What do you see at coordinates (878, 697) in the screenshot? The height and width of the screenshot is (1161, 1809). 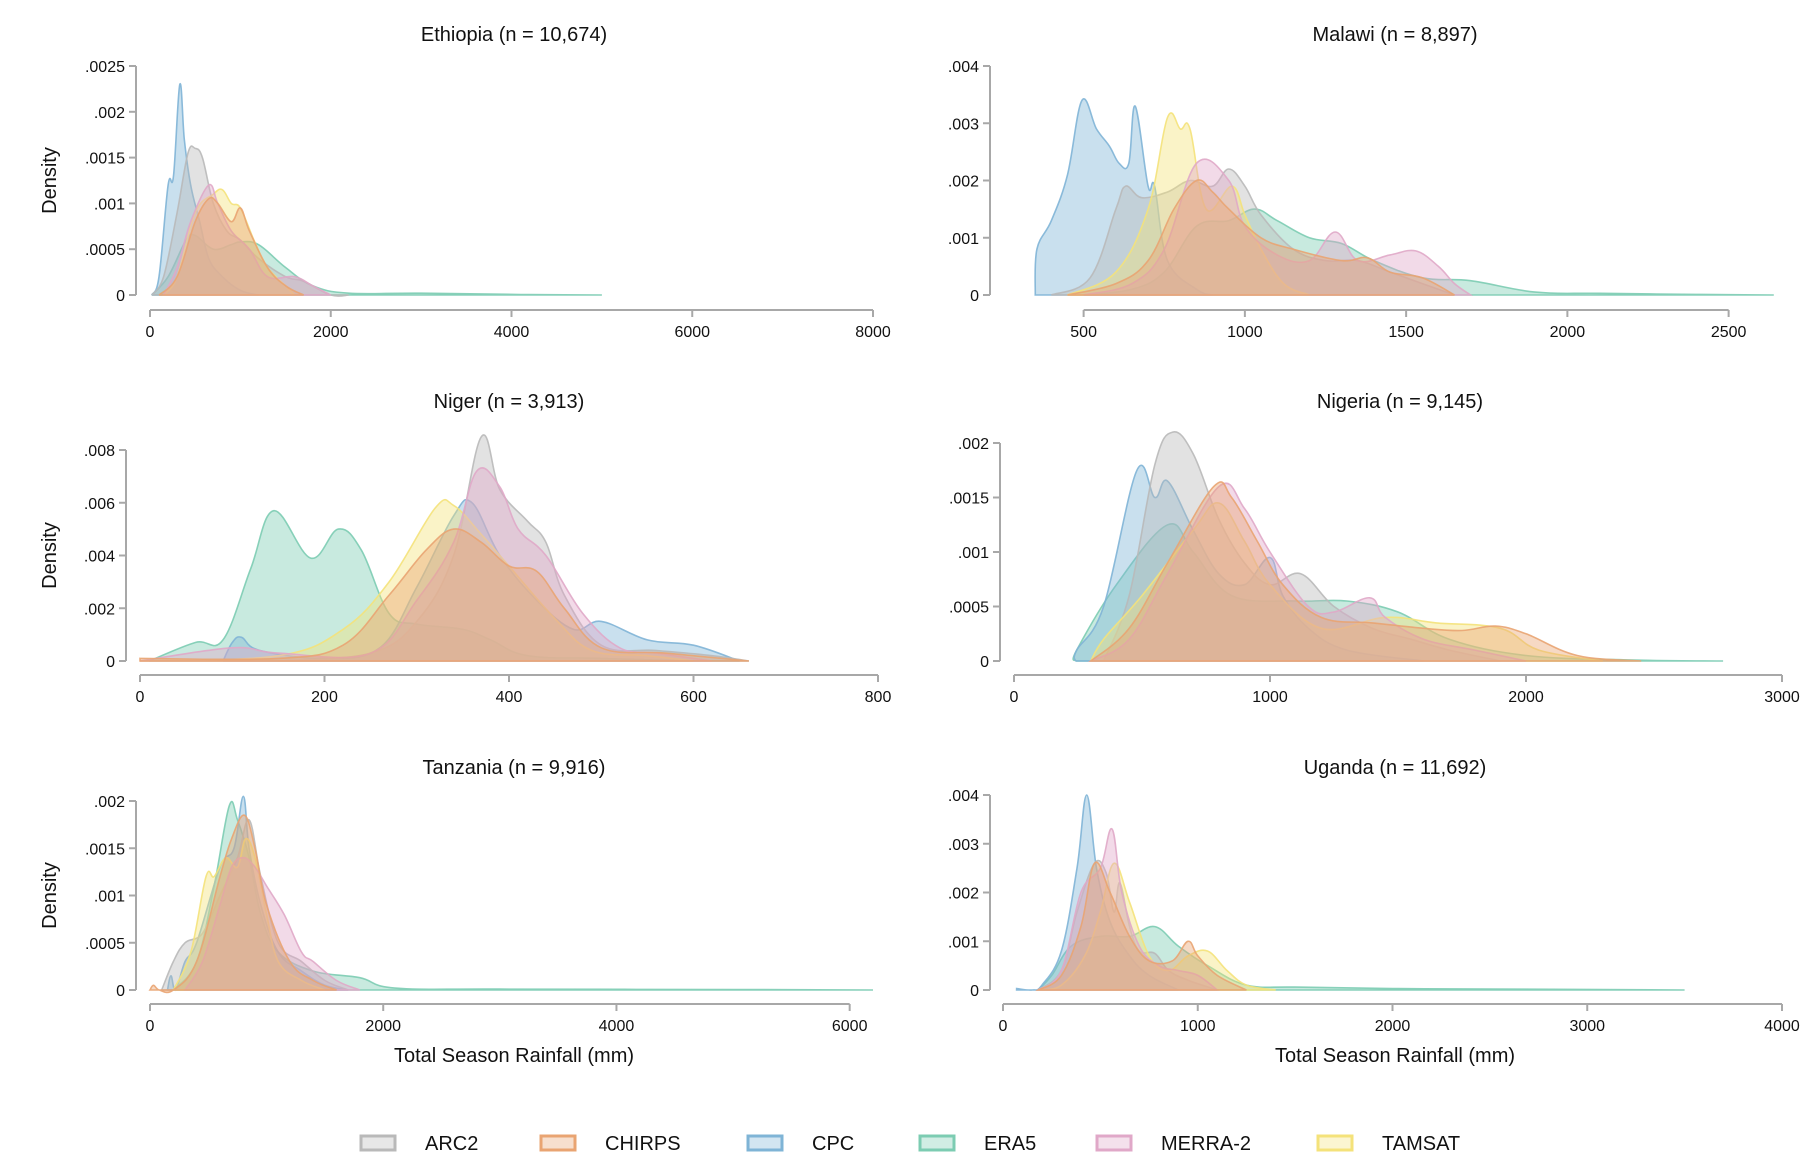 I see `x-tick-label: 800` at bounding box center [878, 697].